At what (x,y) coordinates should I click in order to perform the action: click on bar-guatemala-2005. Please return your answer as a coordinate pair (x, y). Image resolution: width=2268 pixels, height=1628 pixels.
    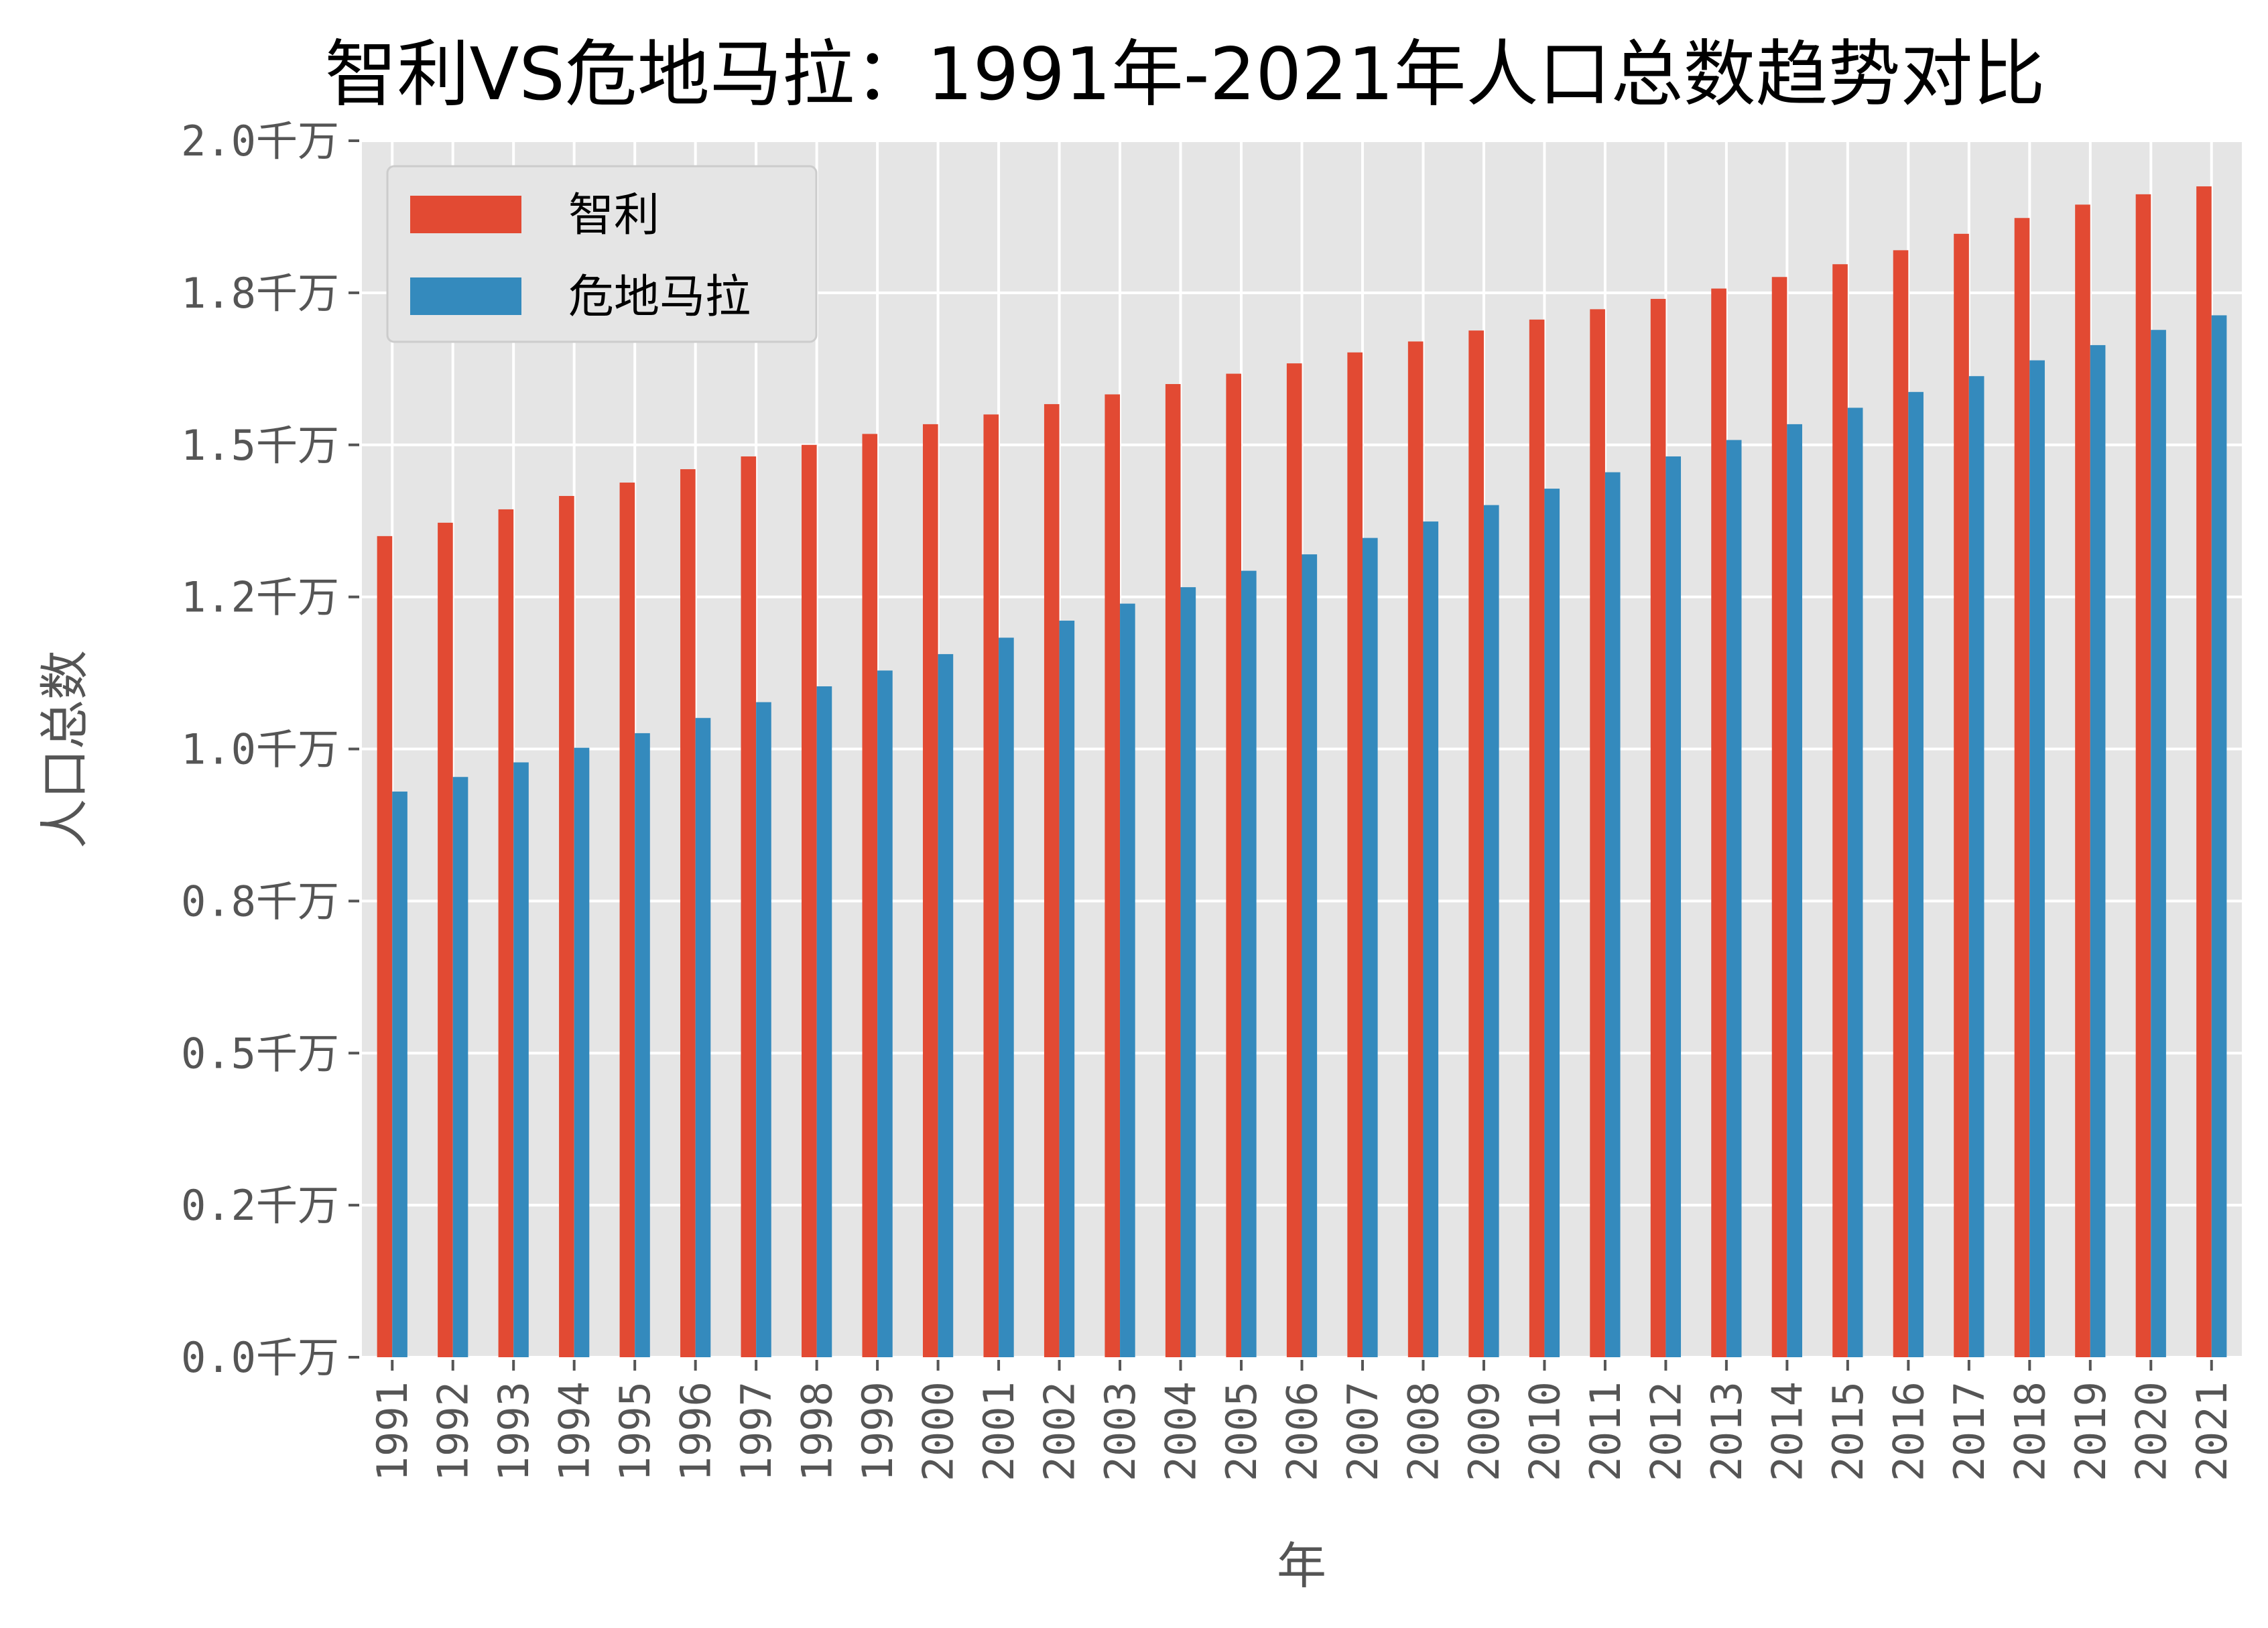
    Looking at the image, I should click on (1249, 963).